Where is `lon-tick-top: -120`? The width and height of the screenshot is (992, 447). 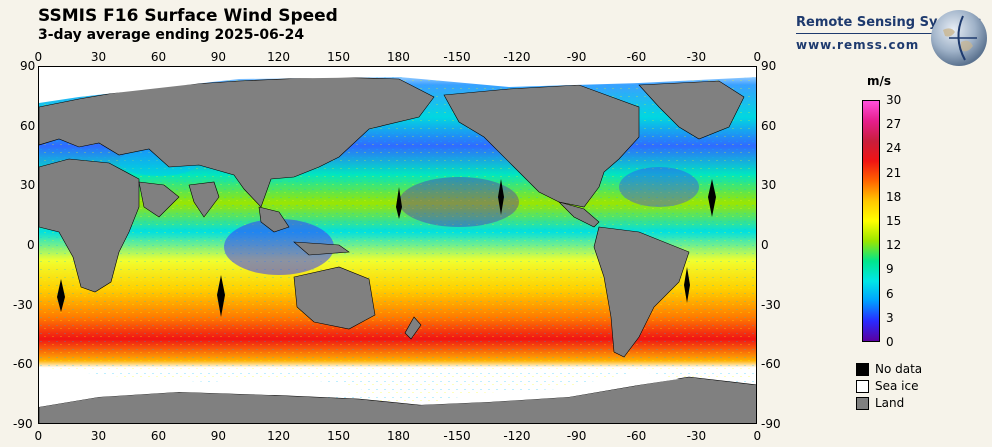 lon-tick-top: -120 is located at coordinates (517, 57).